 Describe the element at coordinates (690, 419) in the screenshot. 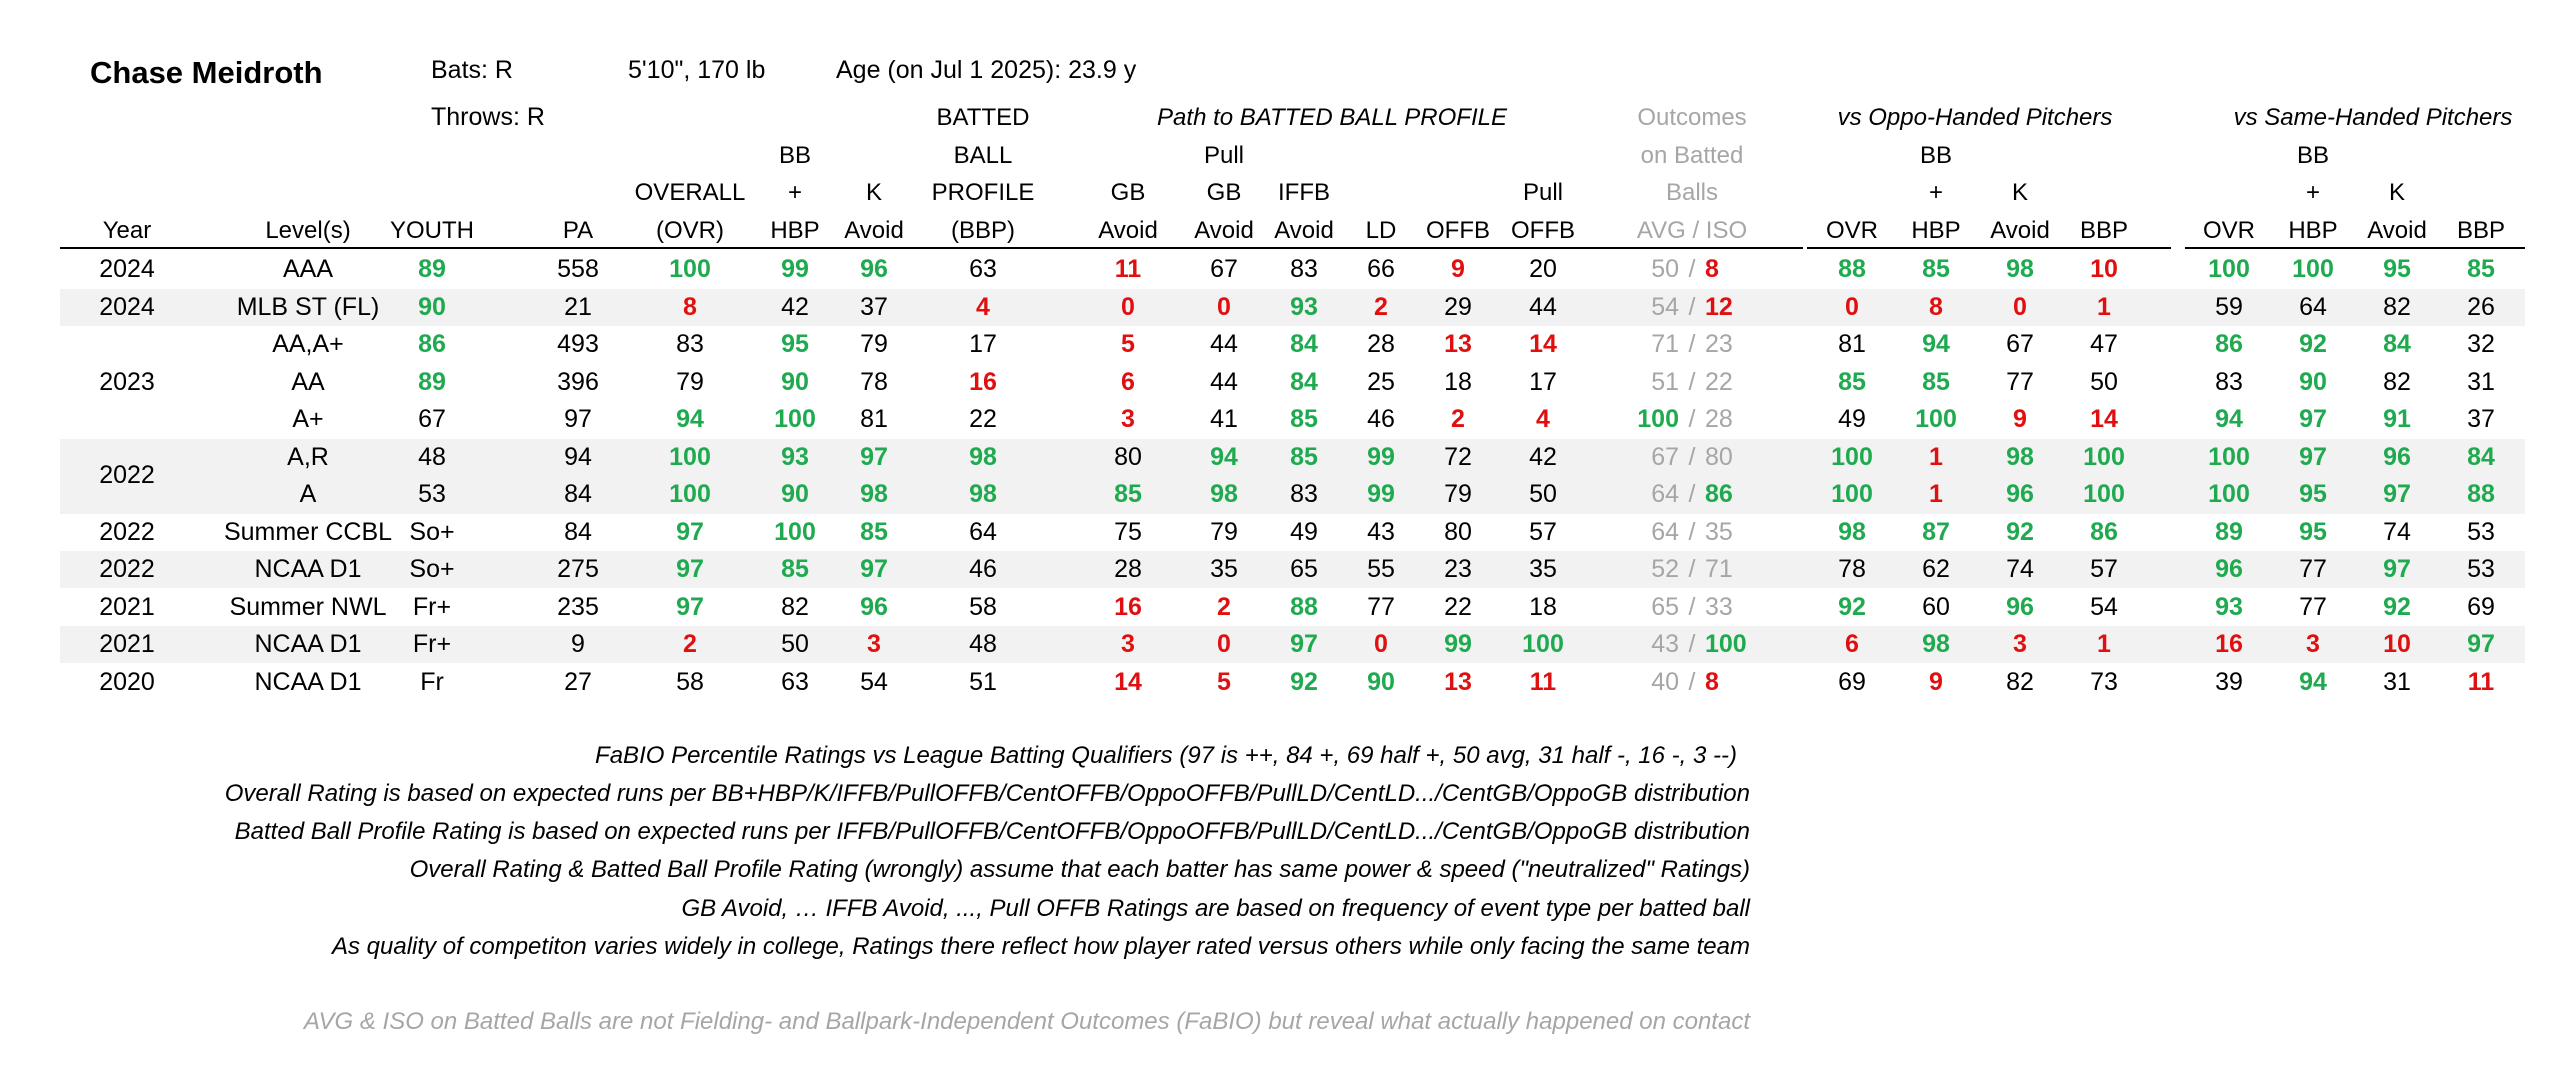

I see `cell-ovr: 94` at that location.